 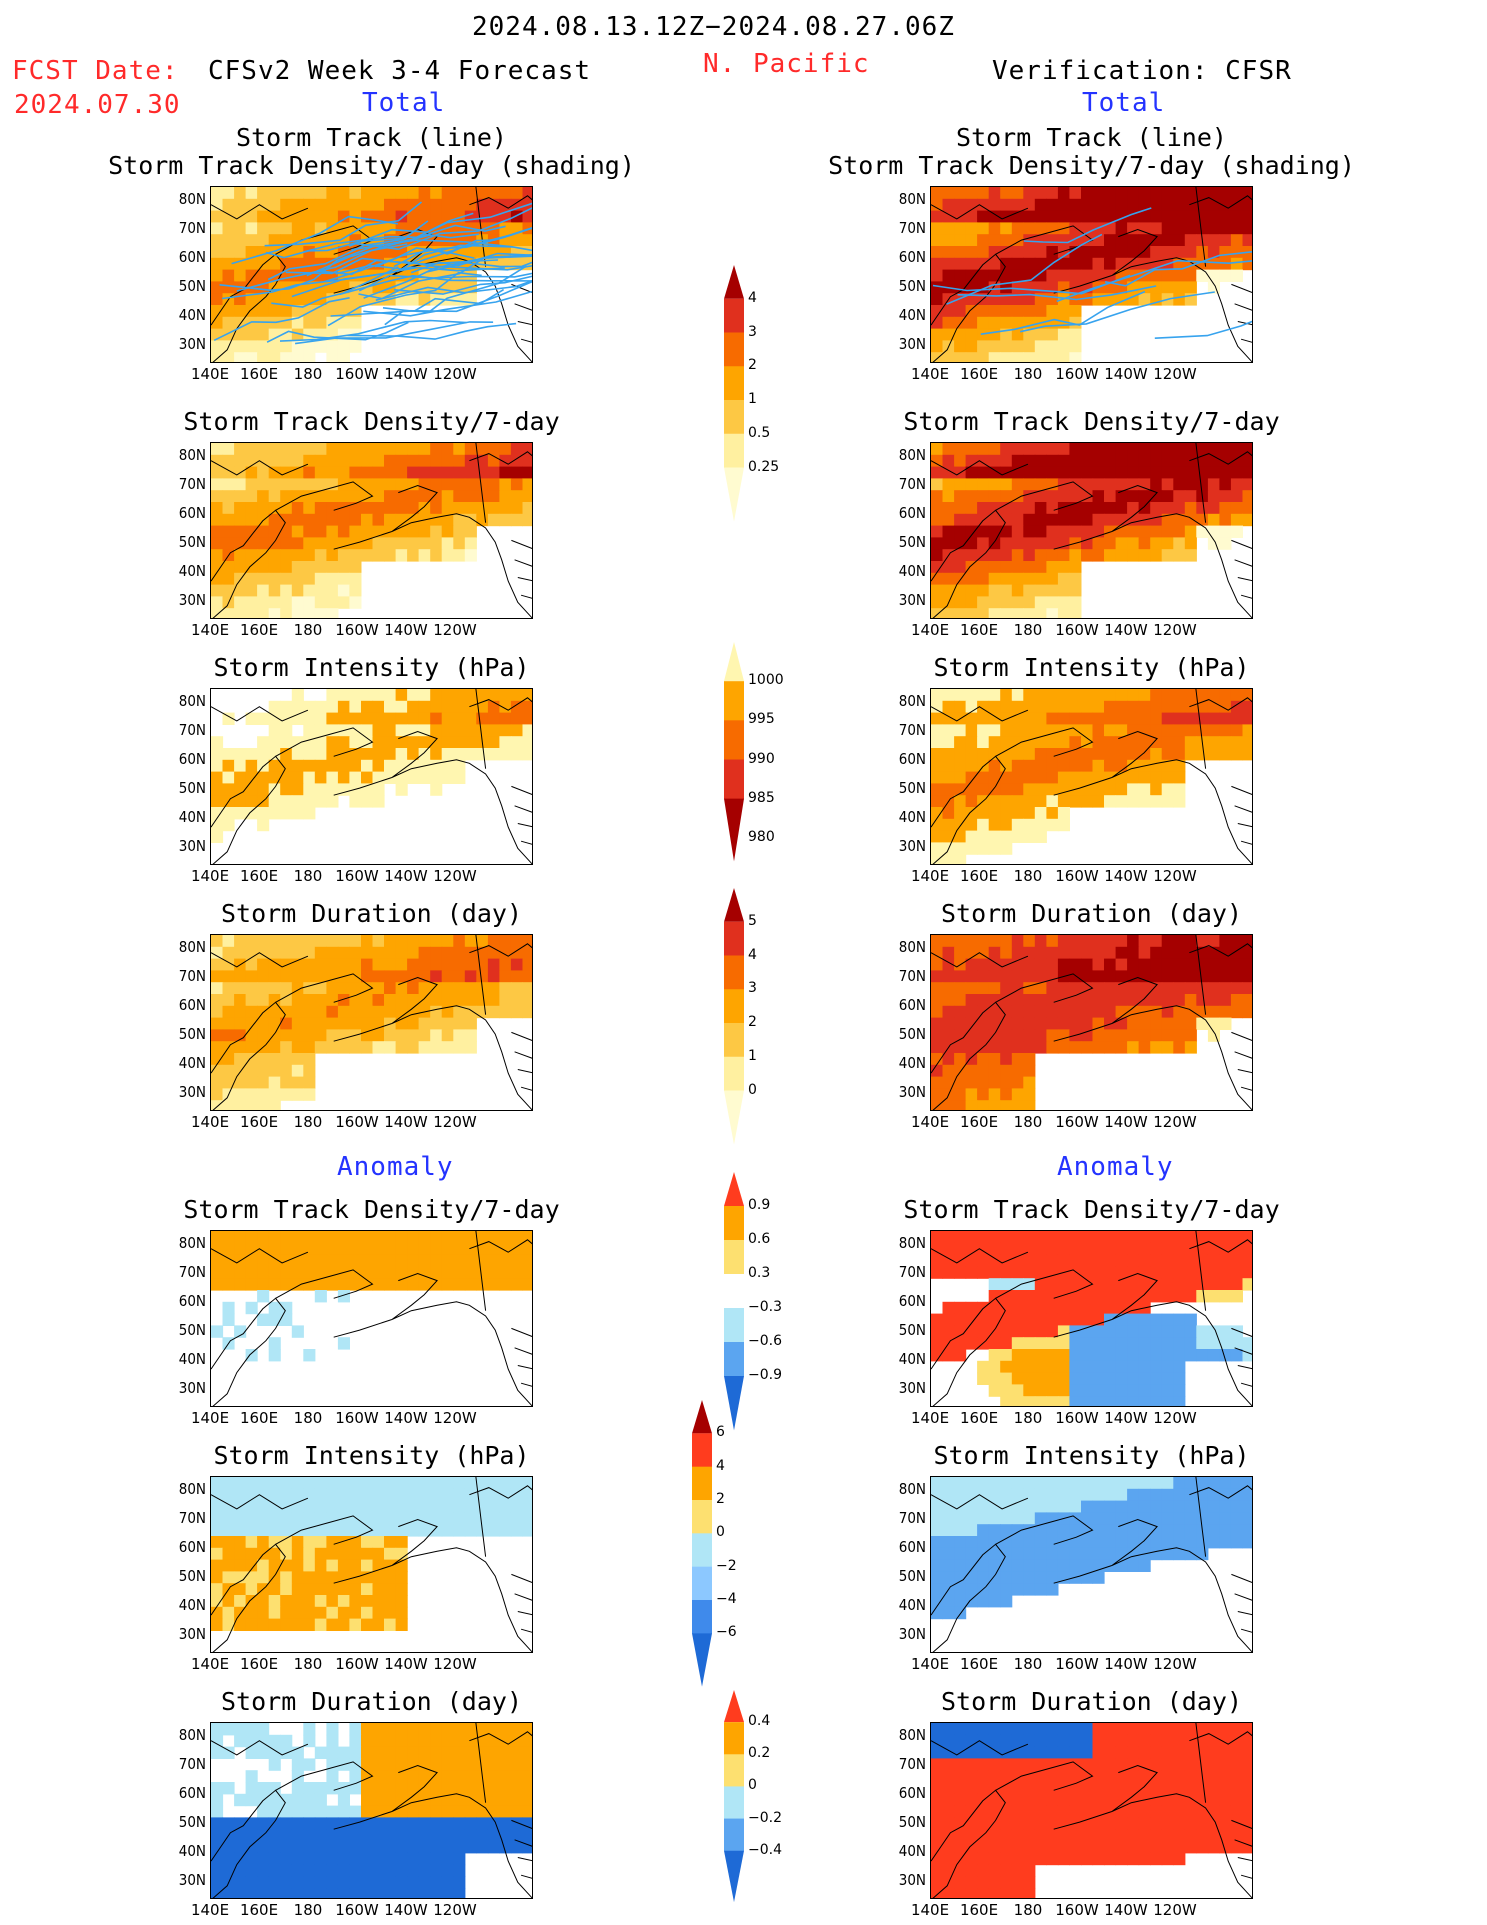 What do you see at coordinates (912, 1388) in the screenshot?
I see `lat-tick-label: 30N` at bounding box center [912, 1388].